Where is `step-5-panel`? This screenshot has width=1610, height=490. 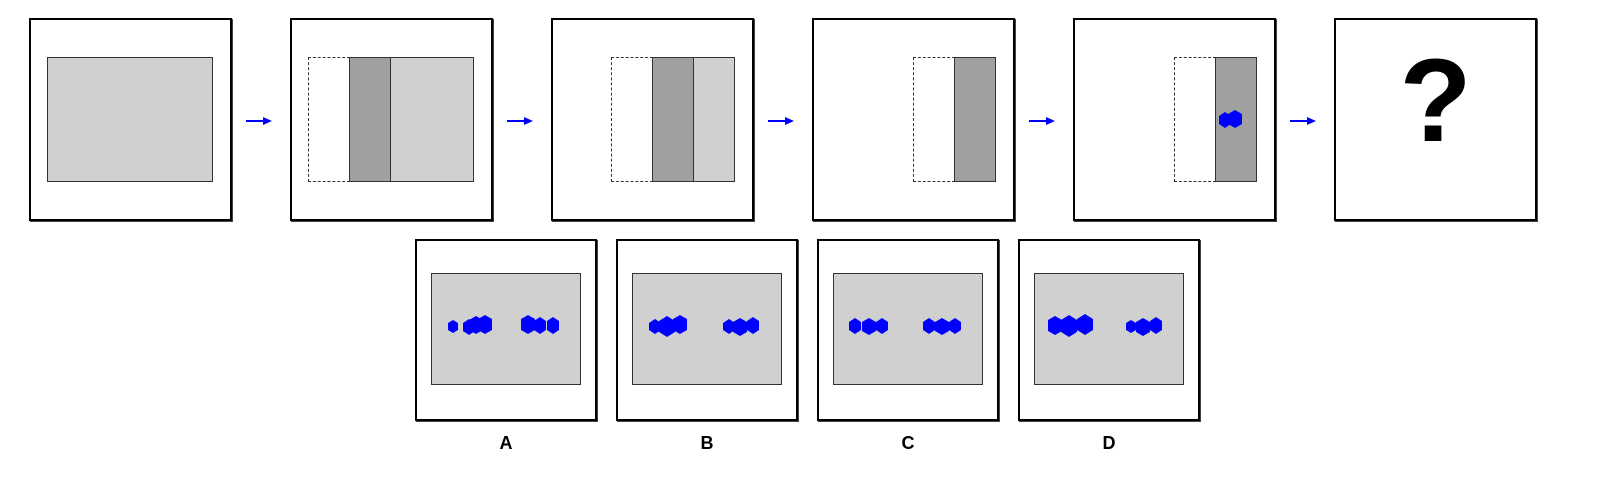
step-5-panel is located at coordinates (1174, 119).